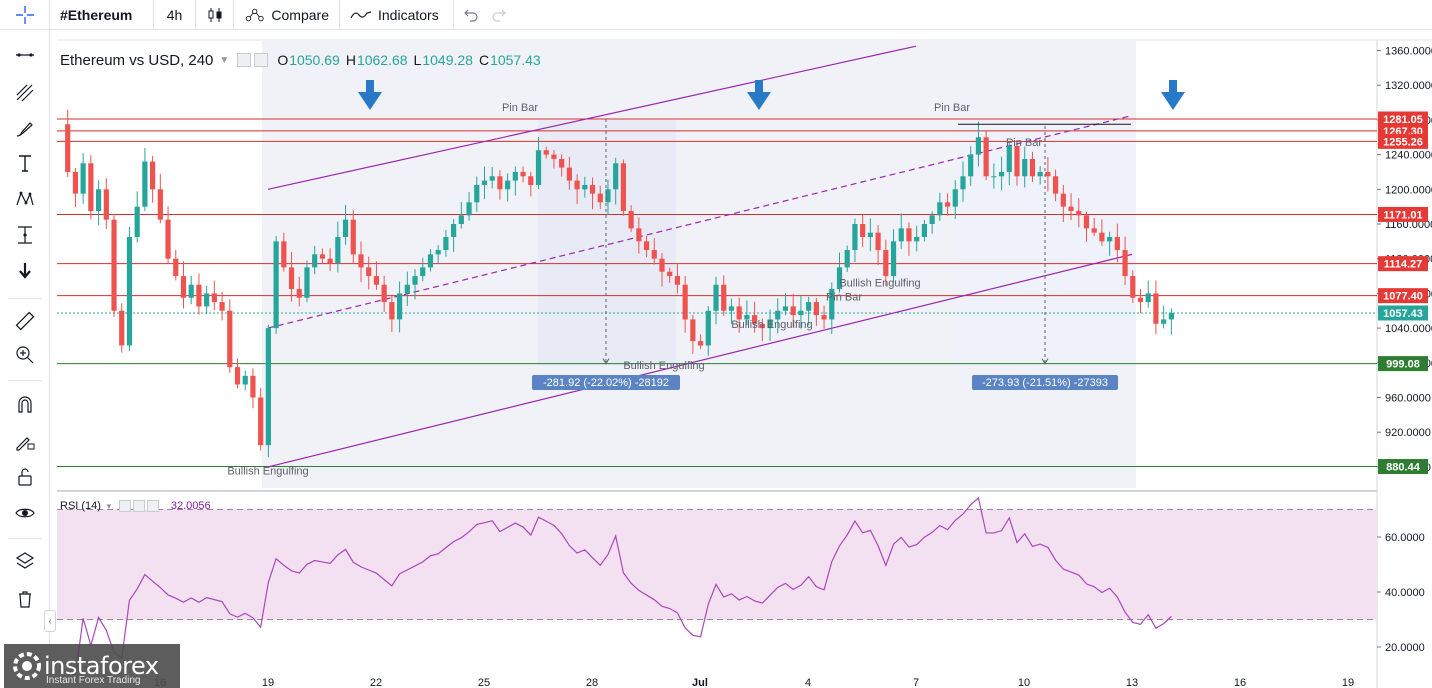 This screenshot has width=1432, height=688. I want to click on channel-upper-line, so click(592, 117).